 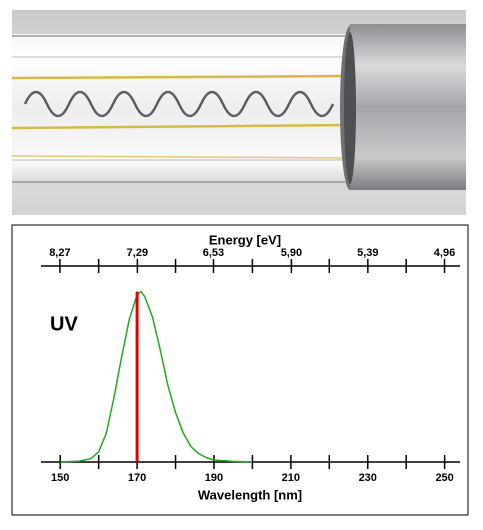 I want to click on x2-tick-label: 6,53, so click(x=213, y=253).